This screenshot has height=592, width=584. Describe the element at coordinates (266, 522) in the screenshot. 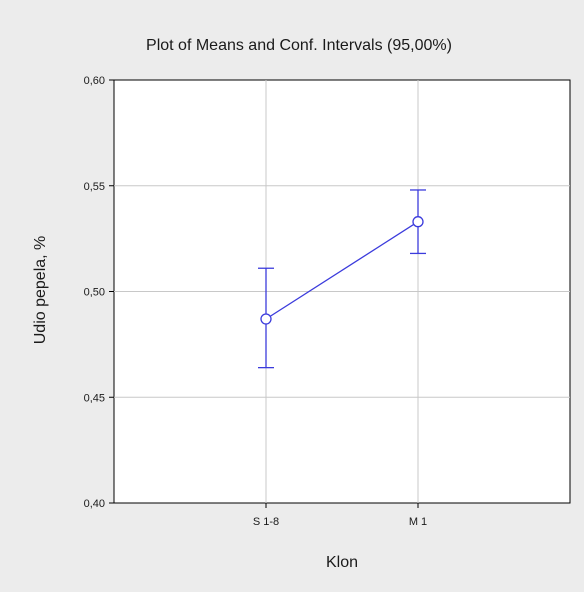

I see `x-tick-label: S 1-8` at that location.